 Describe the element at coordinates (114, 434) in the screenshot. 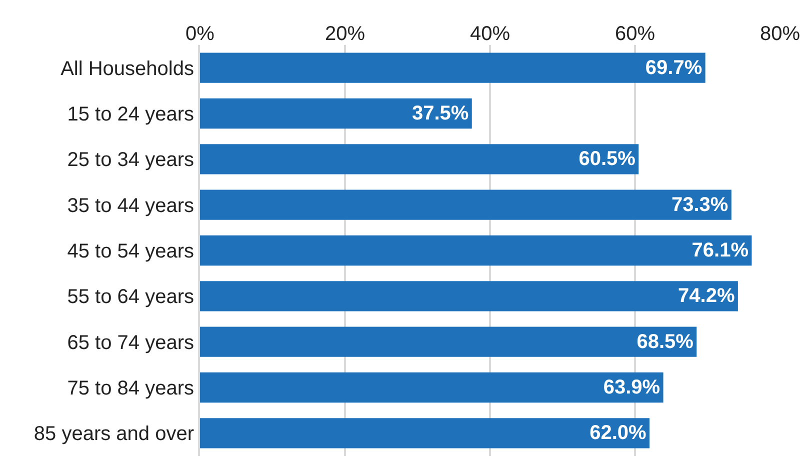

I see `y-tick-label: 85 years and over` at that location.